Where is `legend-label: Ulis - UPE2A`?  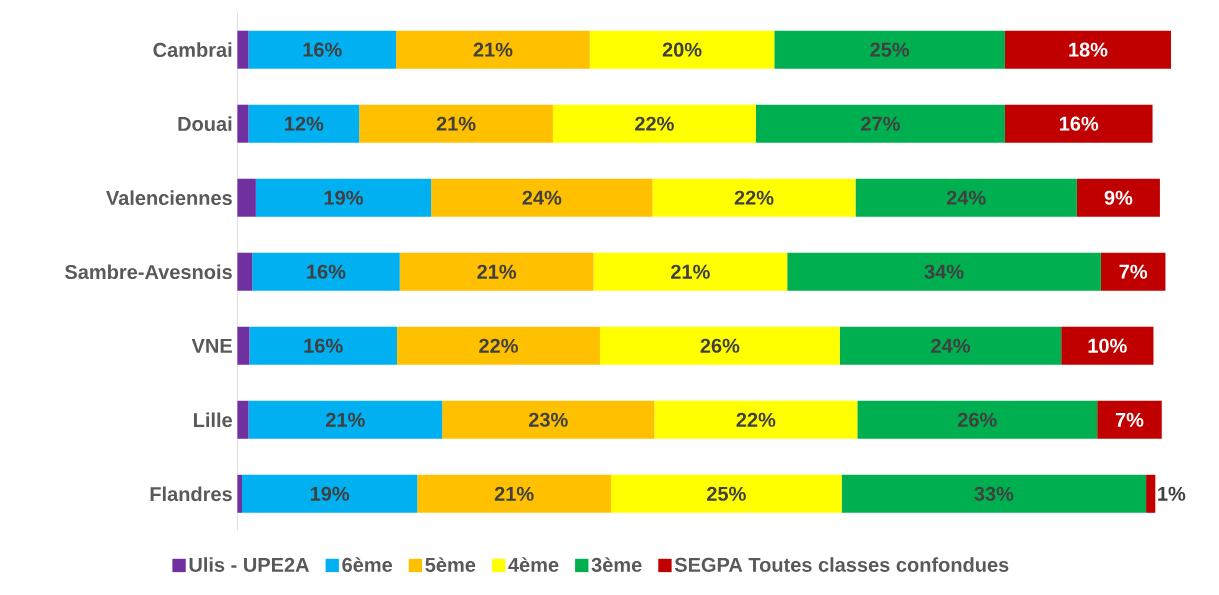
legend-label: Ulis - UPE2A is located at coordinates (249, 564).